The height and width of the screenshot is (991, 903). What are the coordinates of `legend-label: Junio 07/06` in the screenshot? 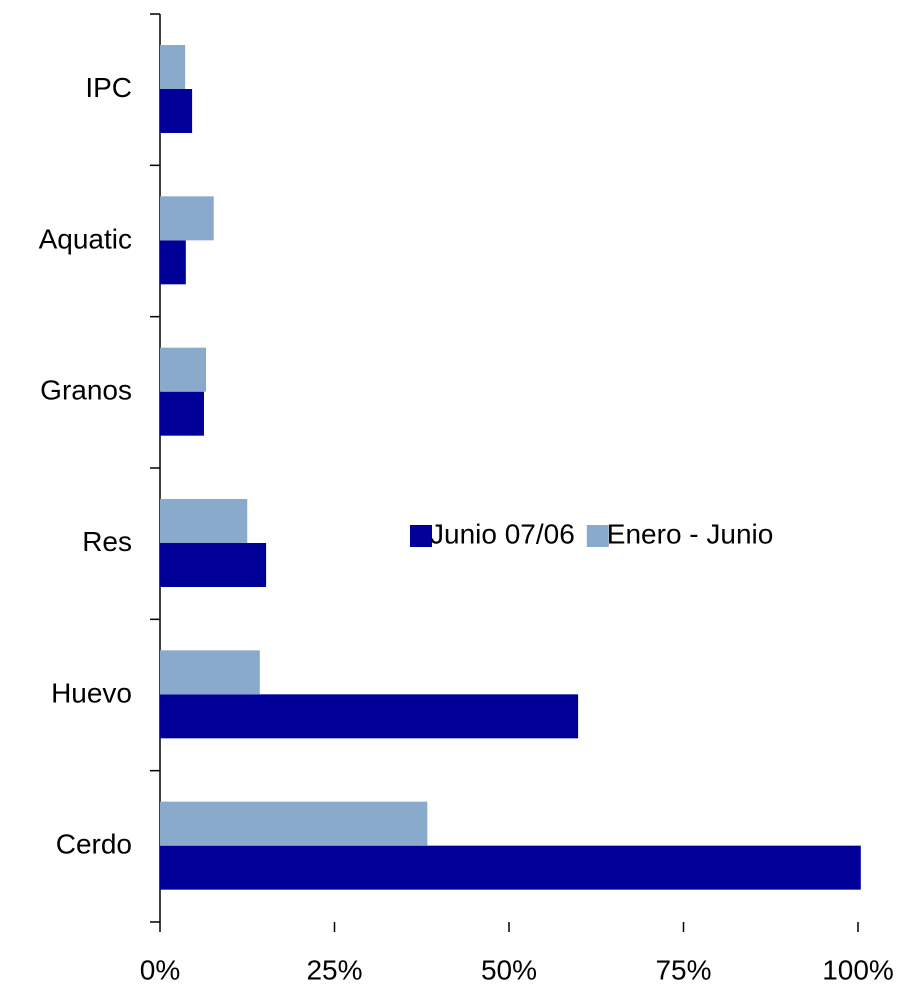 It's located at (502, 533).